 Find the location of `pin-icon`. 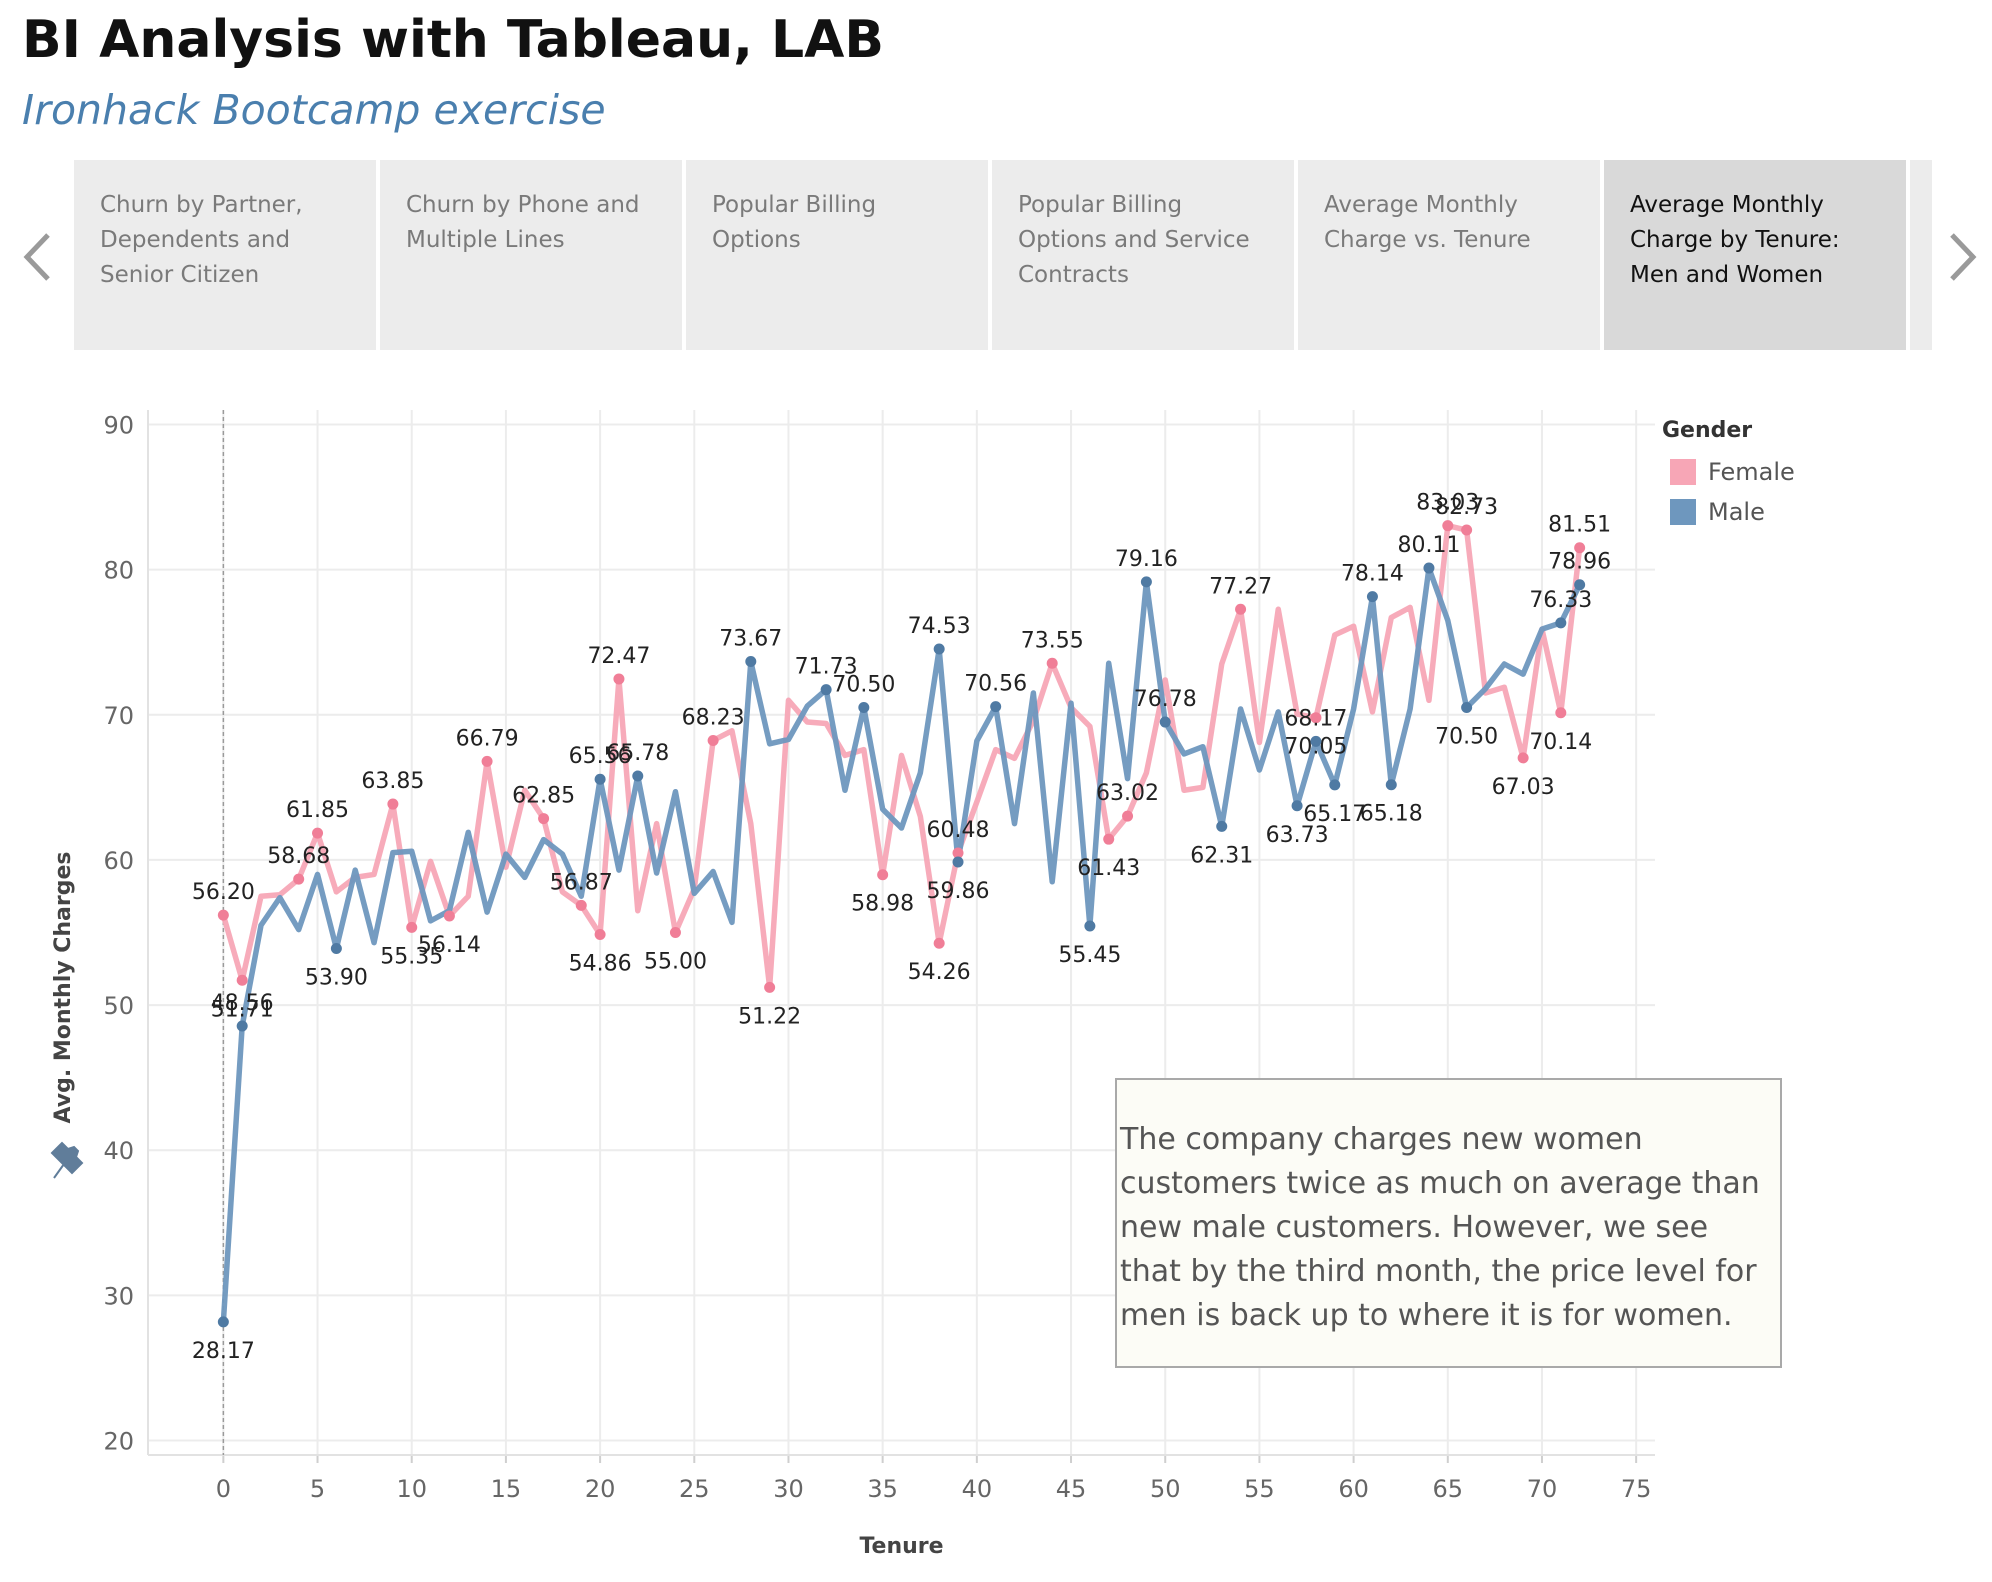

pin-icon is located at coordinates (67, 1160).